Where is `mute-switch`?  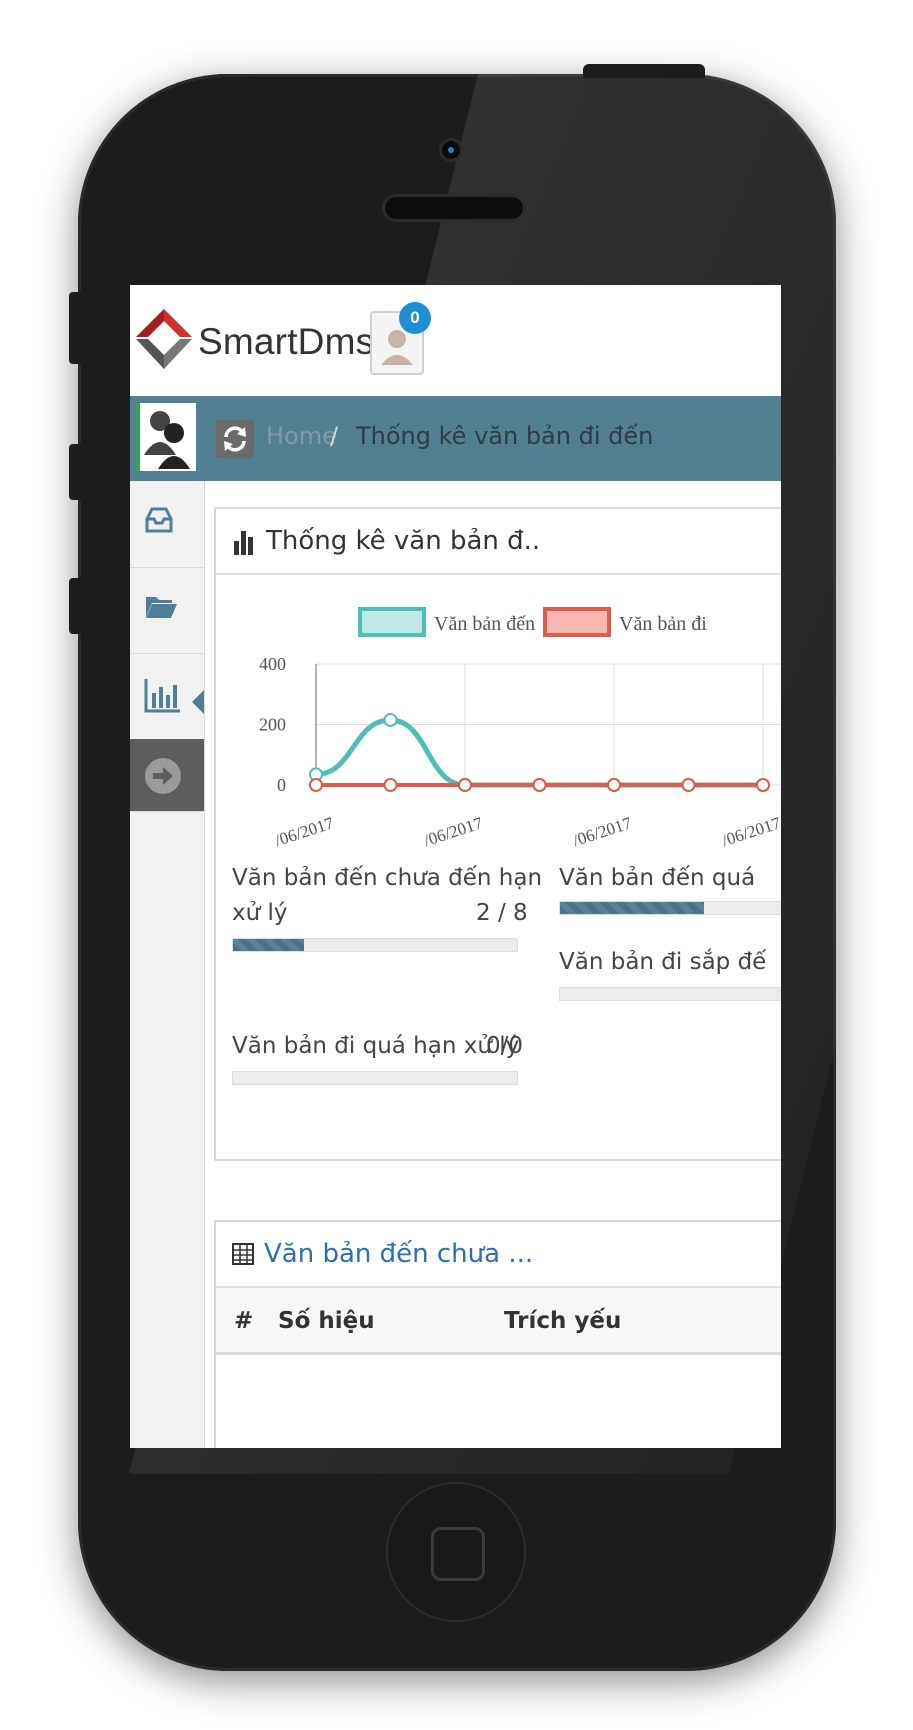 mute-switch is located at coordinates (75, 328).